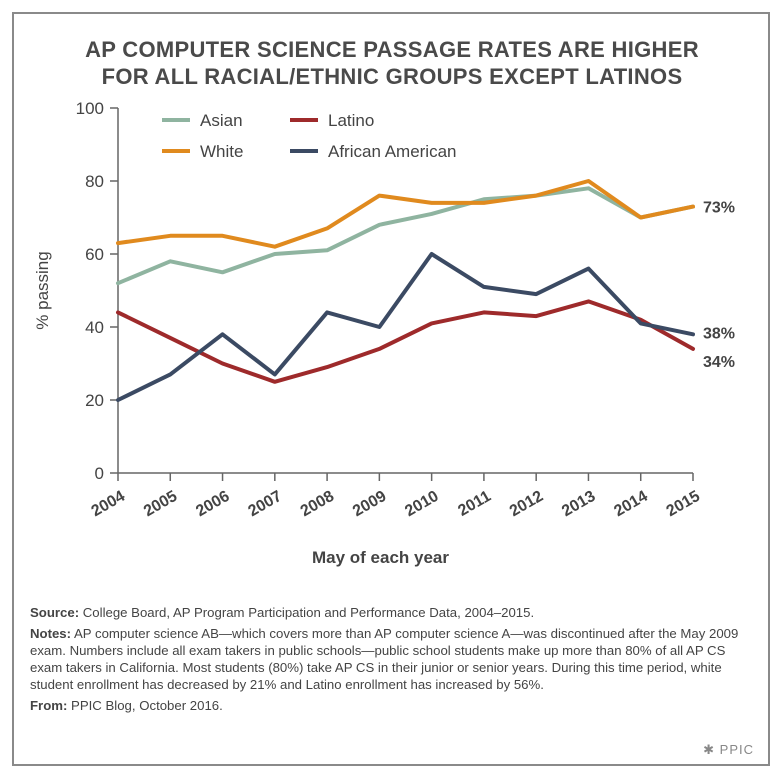  Describe the element at coordinates (317, 504) in the screenshot. I see `x-tick-label: 2008` at that location.